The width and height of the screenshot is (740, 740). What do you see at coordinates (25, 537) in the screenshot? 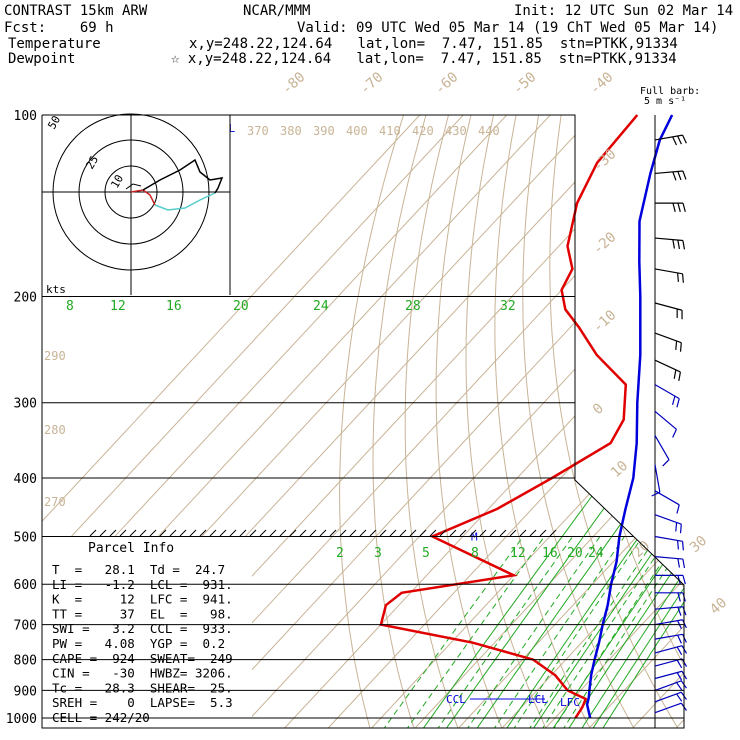
I see `pressure-label: 500` at bounding box center [25, 537].